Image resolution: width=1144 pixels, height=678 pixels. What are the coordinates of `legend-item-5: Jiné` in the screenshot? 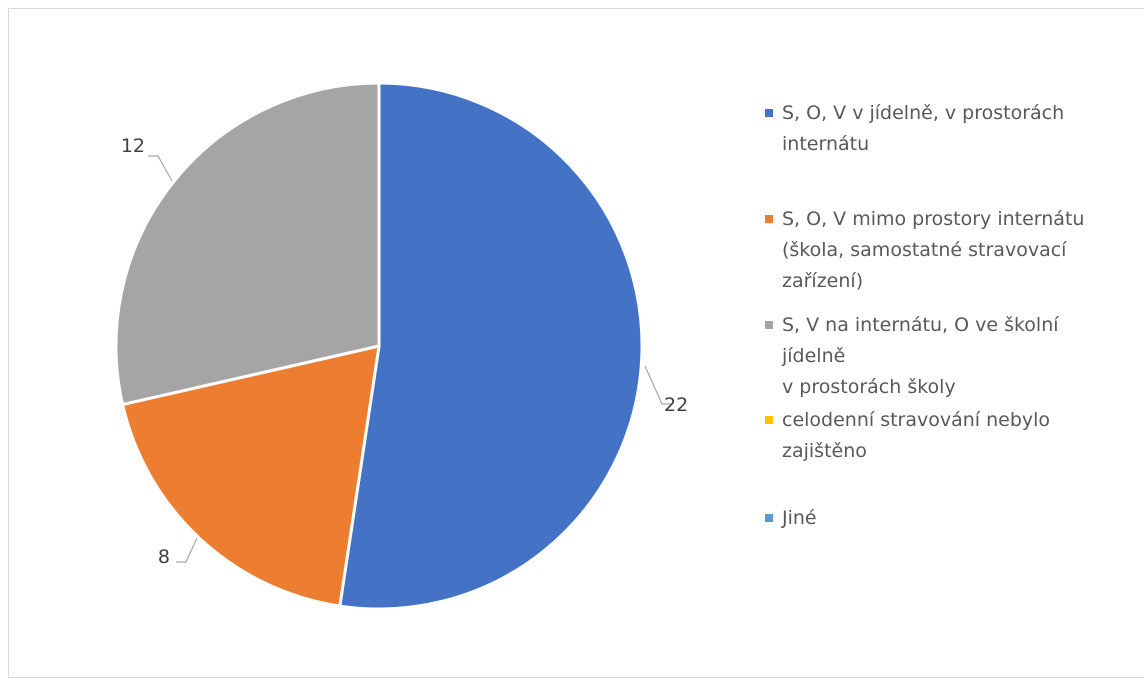 It's located at (943, 518).